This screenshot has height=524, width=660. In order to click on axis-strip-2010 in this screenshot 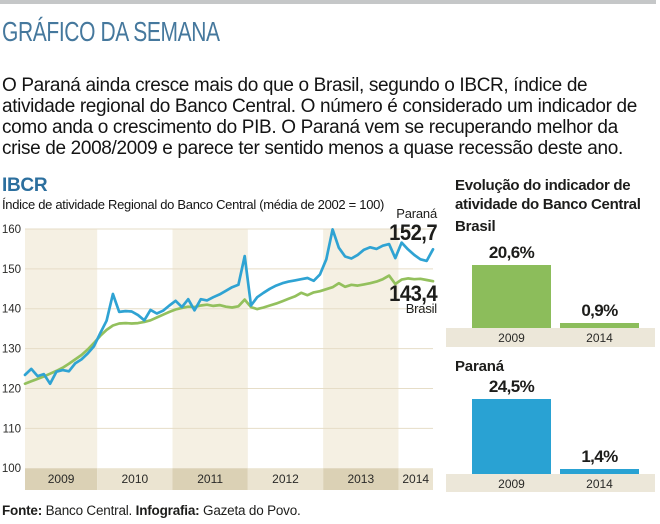, I will do `click(135, 479)`.